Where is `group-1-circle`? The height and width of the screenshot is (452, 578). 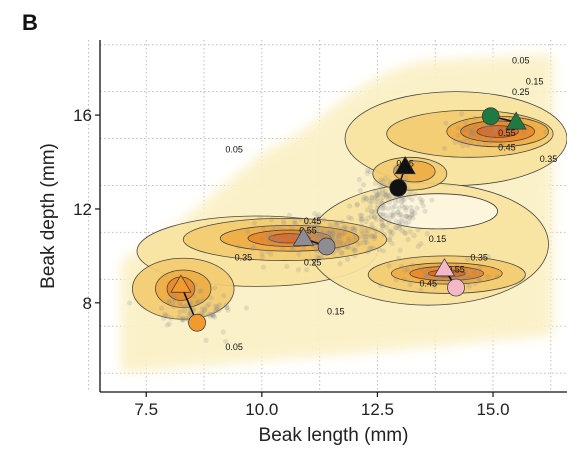
group-1-circle is located at coordinates (326, 246).